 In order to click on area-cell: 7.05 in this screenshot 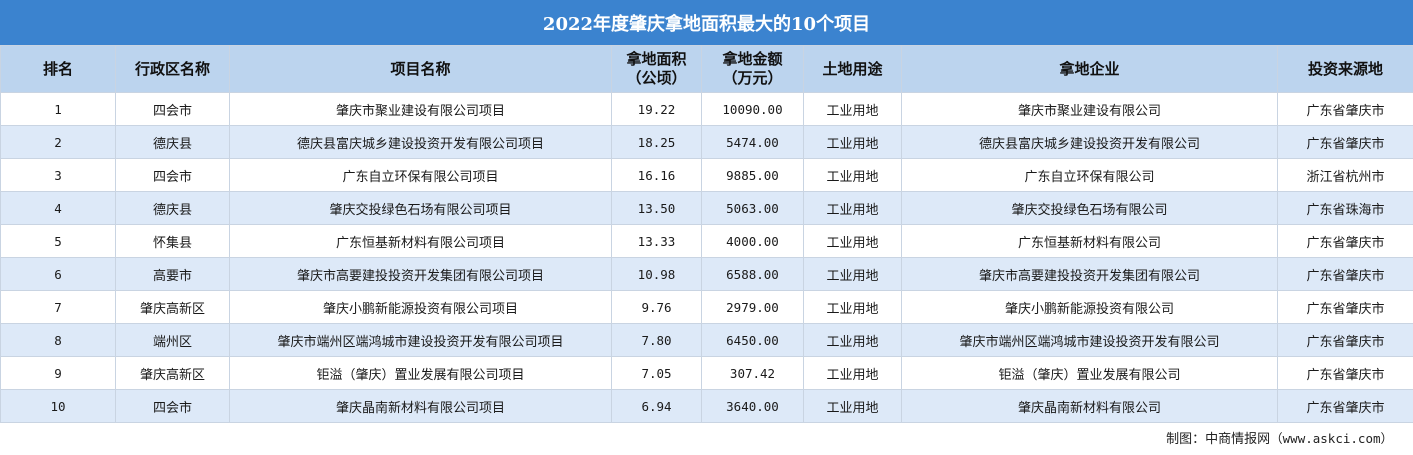, I will do `click(656, 373)`.